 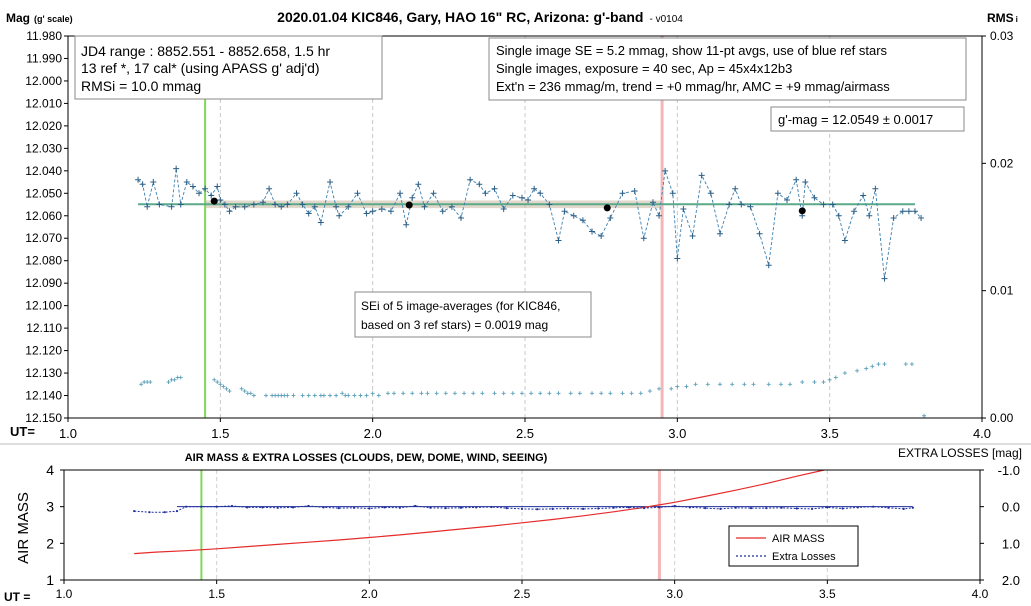 I want to click on y-tick-label: 12.070, so click(x=43, y=238).